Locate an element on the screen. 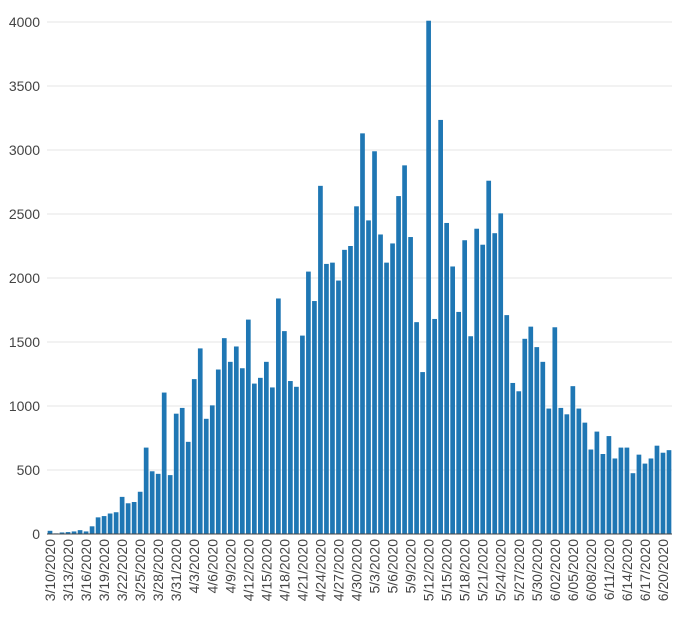  y-tick-label: 4000 is located at coordinates (24, 22).